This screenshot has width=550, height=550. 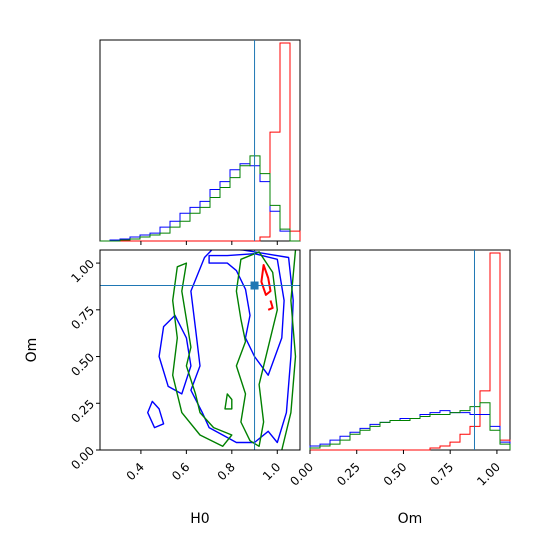 I want to click on joint-x-ticks: 0.4 0.6 0.8 1.0, so click(x=203, y=466).